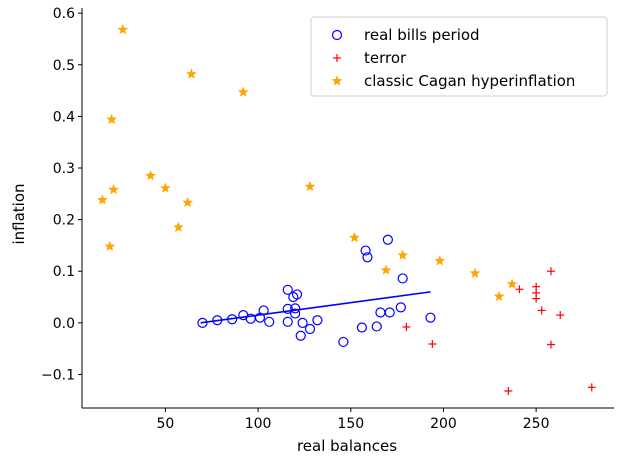  What do you see at coordinates (166, 424) in the screenshot?
I see `x-tick-label: 50` at bounding box center [166, 424].